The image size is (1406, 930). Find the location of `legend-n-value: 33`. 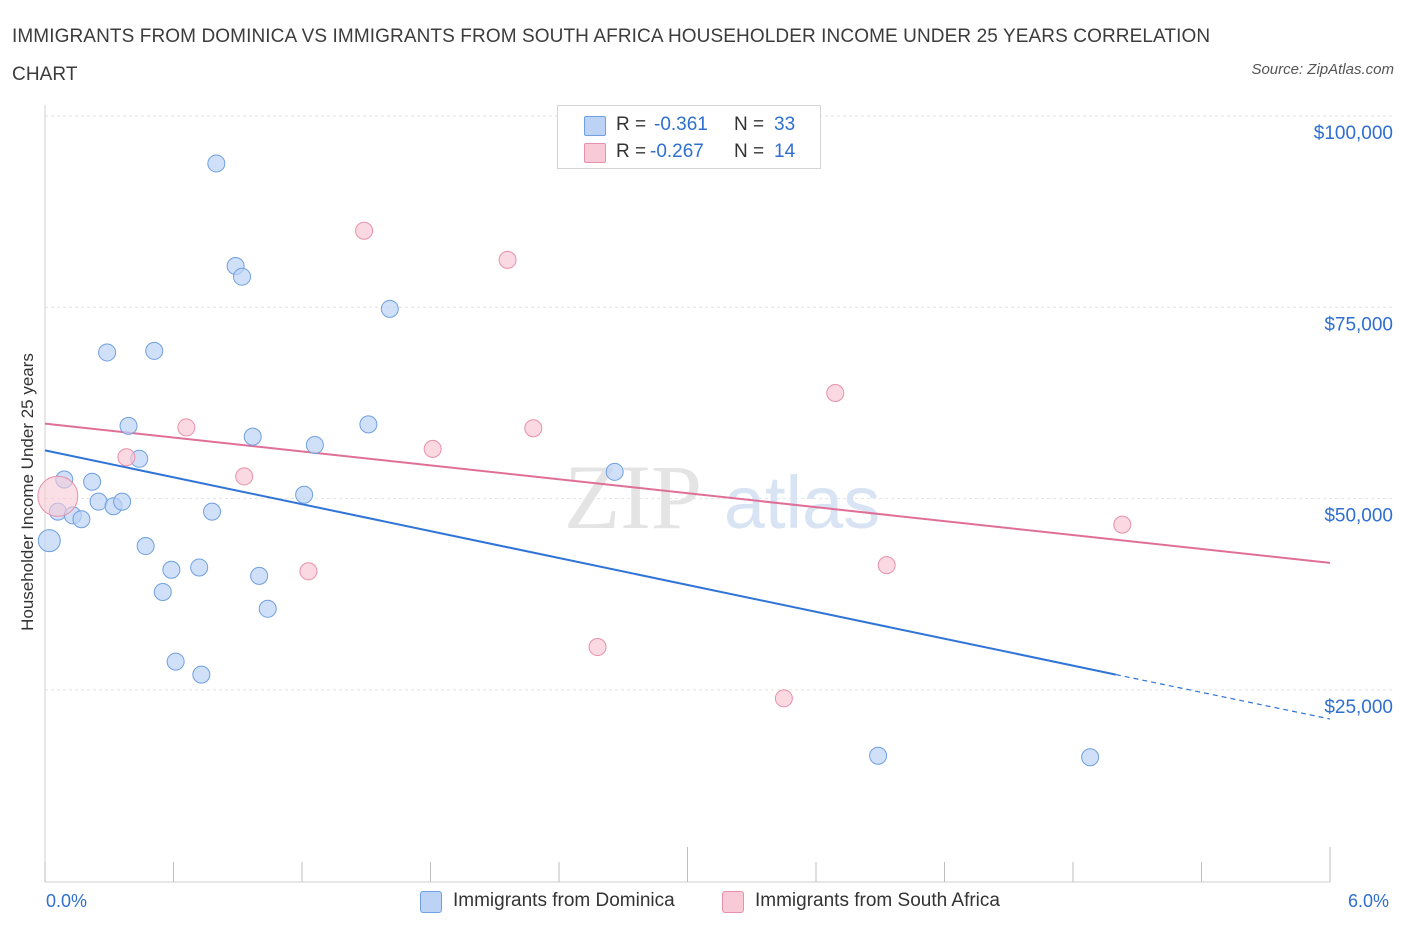

legend-n-value: 33 is located at coordinates (785, 124).